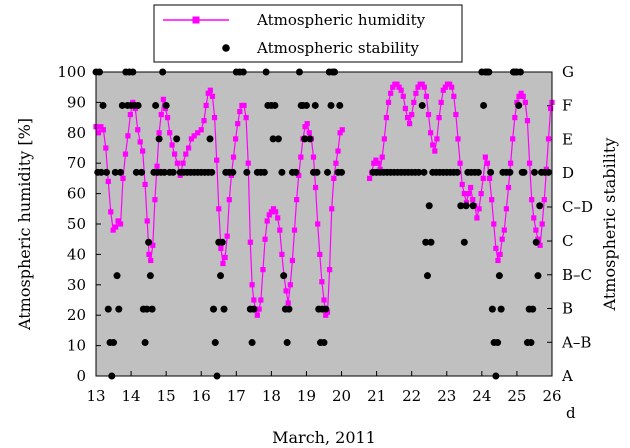 This screenshot has height=448, width=630. Describe the element at coordinates (76, 133) in the screenshot. I see `y-tick-label: 80` at that location.